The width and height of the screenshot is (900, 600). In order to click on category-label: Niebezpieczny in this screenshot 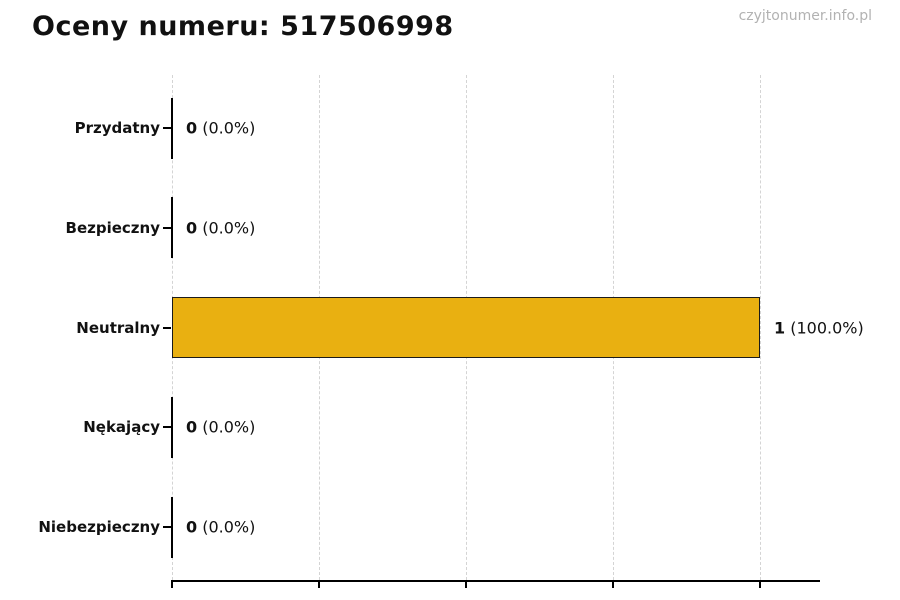, I will do `click(99, 527)`.